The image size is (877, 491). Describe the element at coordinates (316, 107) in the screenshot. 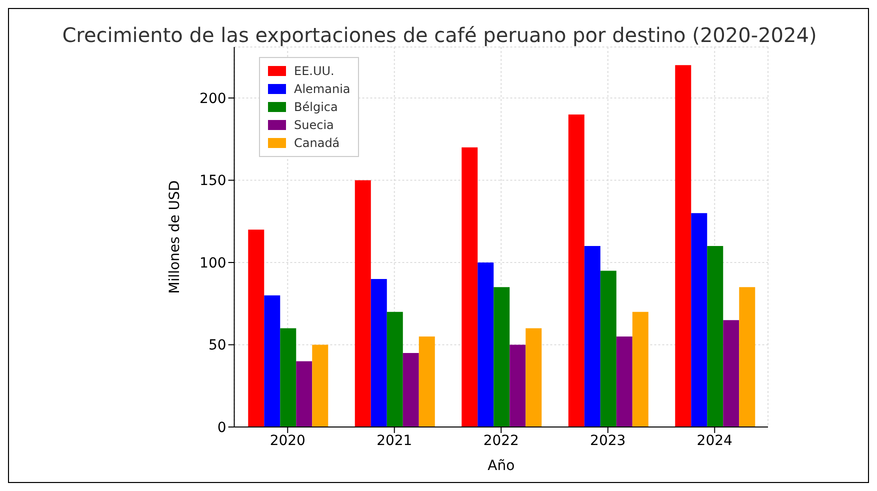

I see `legend-label: Bélgica` at that location.